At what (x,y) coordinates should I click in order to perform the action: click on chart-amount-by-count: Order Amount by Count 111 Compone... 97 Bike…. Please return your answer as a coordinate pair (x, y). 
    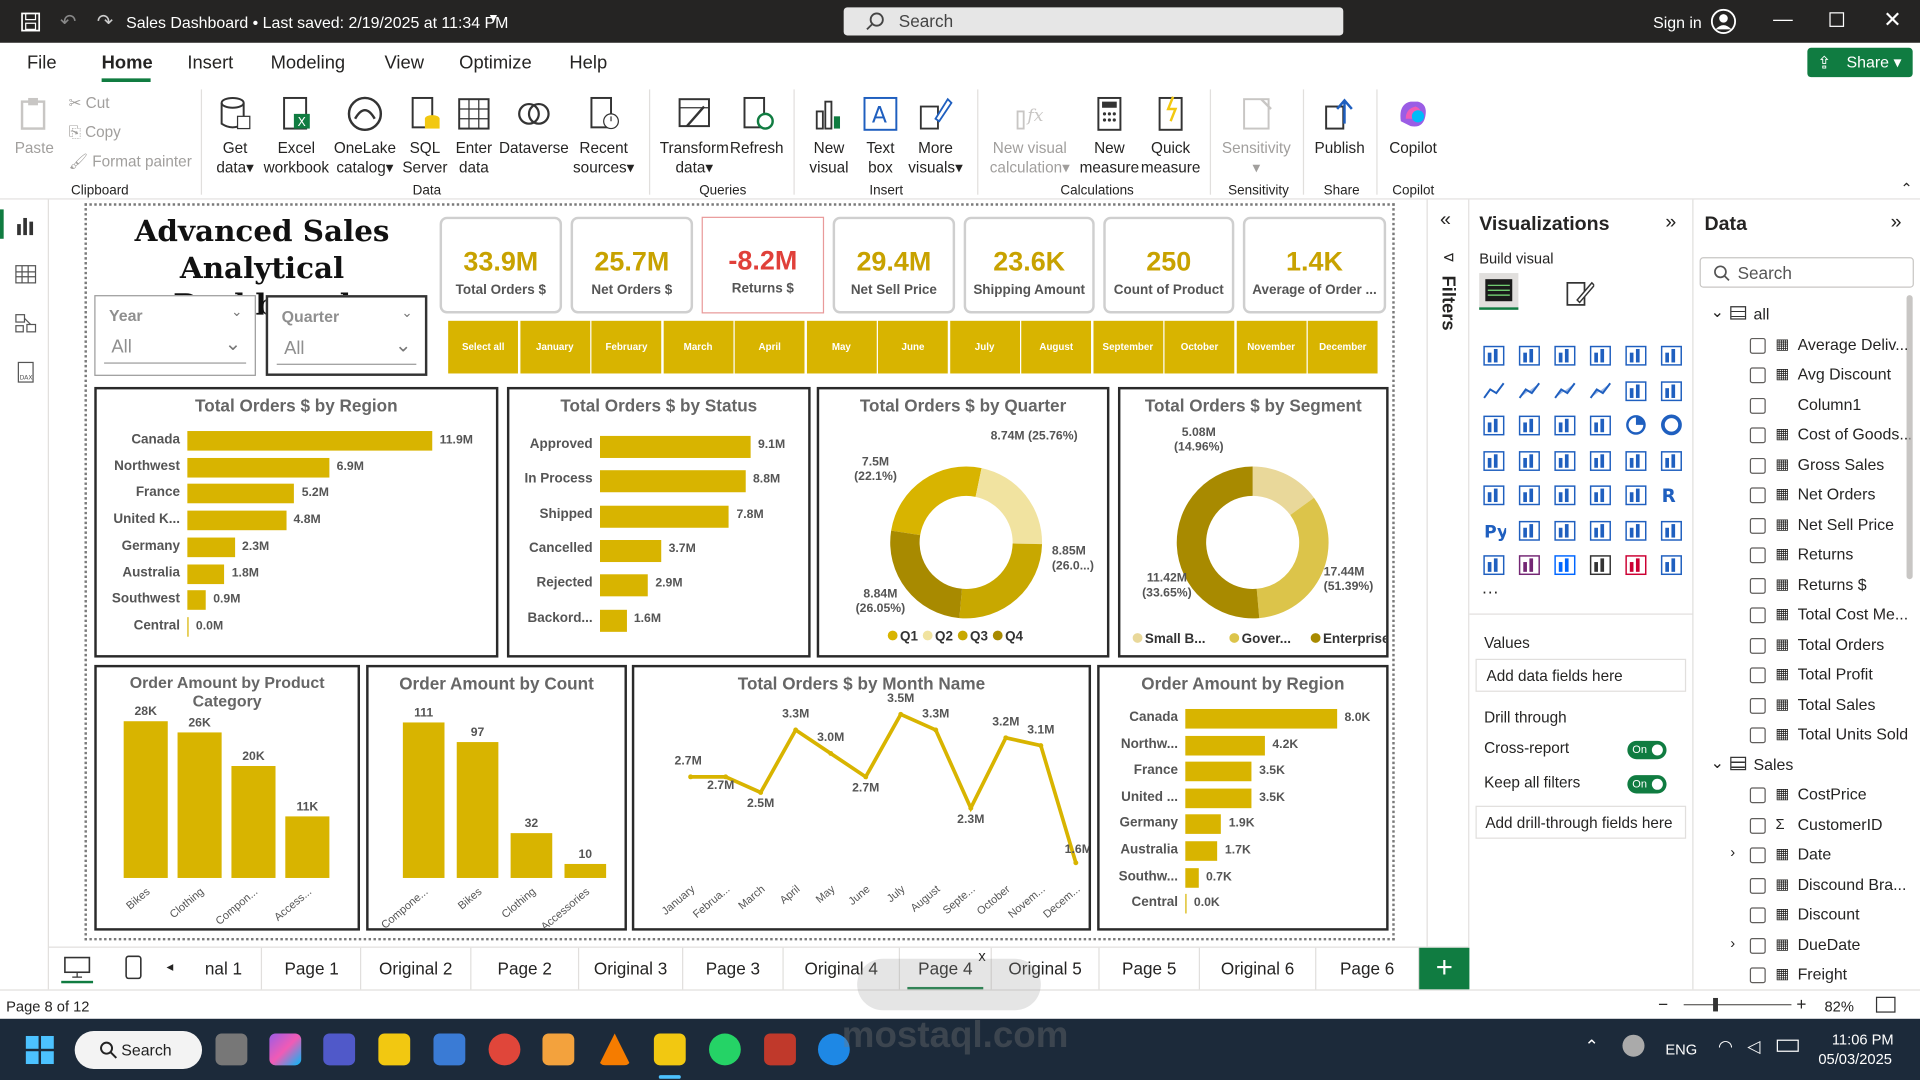
    Looking at the image, I should click on (496, 797).